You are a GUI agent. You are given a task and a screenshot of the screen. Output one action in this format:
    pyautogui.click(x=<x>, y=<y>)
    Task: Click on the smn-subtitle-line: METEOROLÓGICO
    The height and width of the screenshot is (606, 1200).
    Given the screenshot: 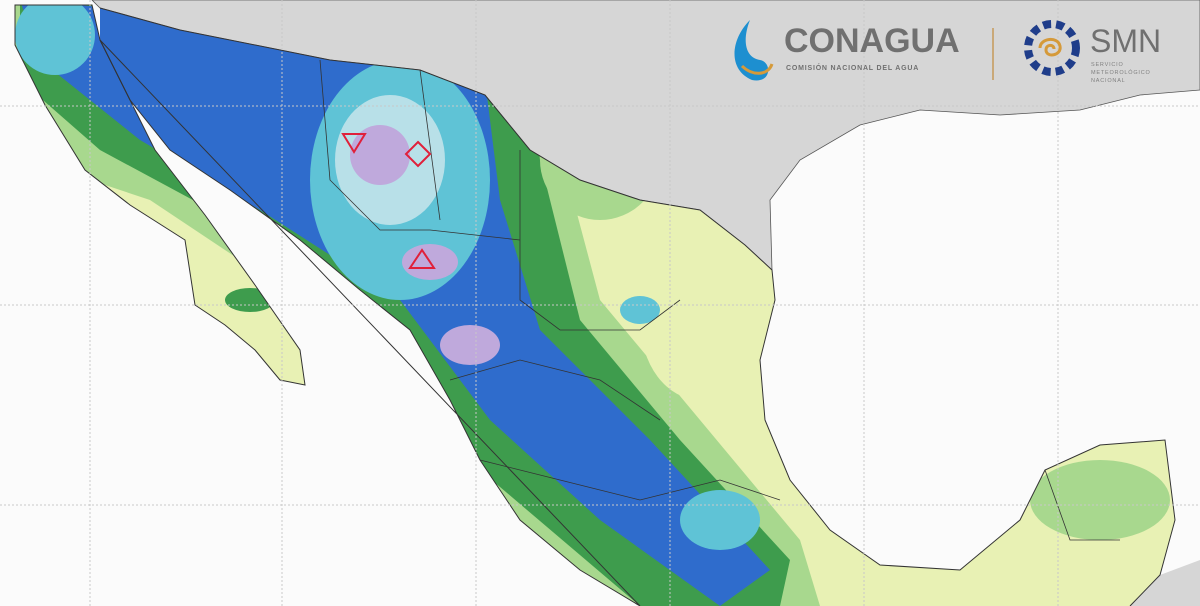 What is the action you would take?
    pyautogui.click(x=1121, y=72)
    